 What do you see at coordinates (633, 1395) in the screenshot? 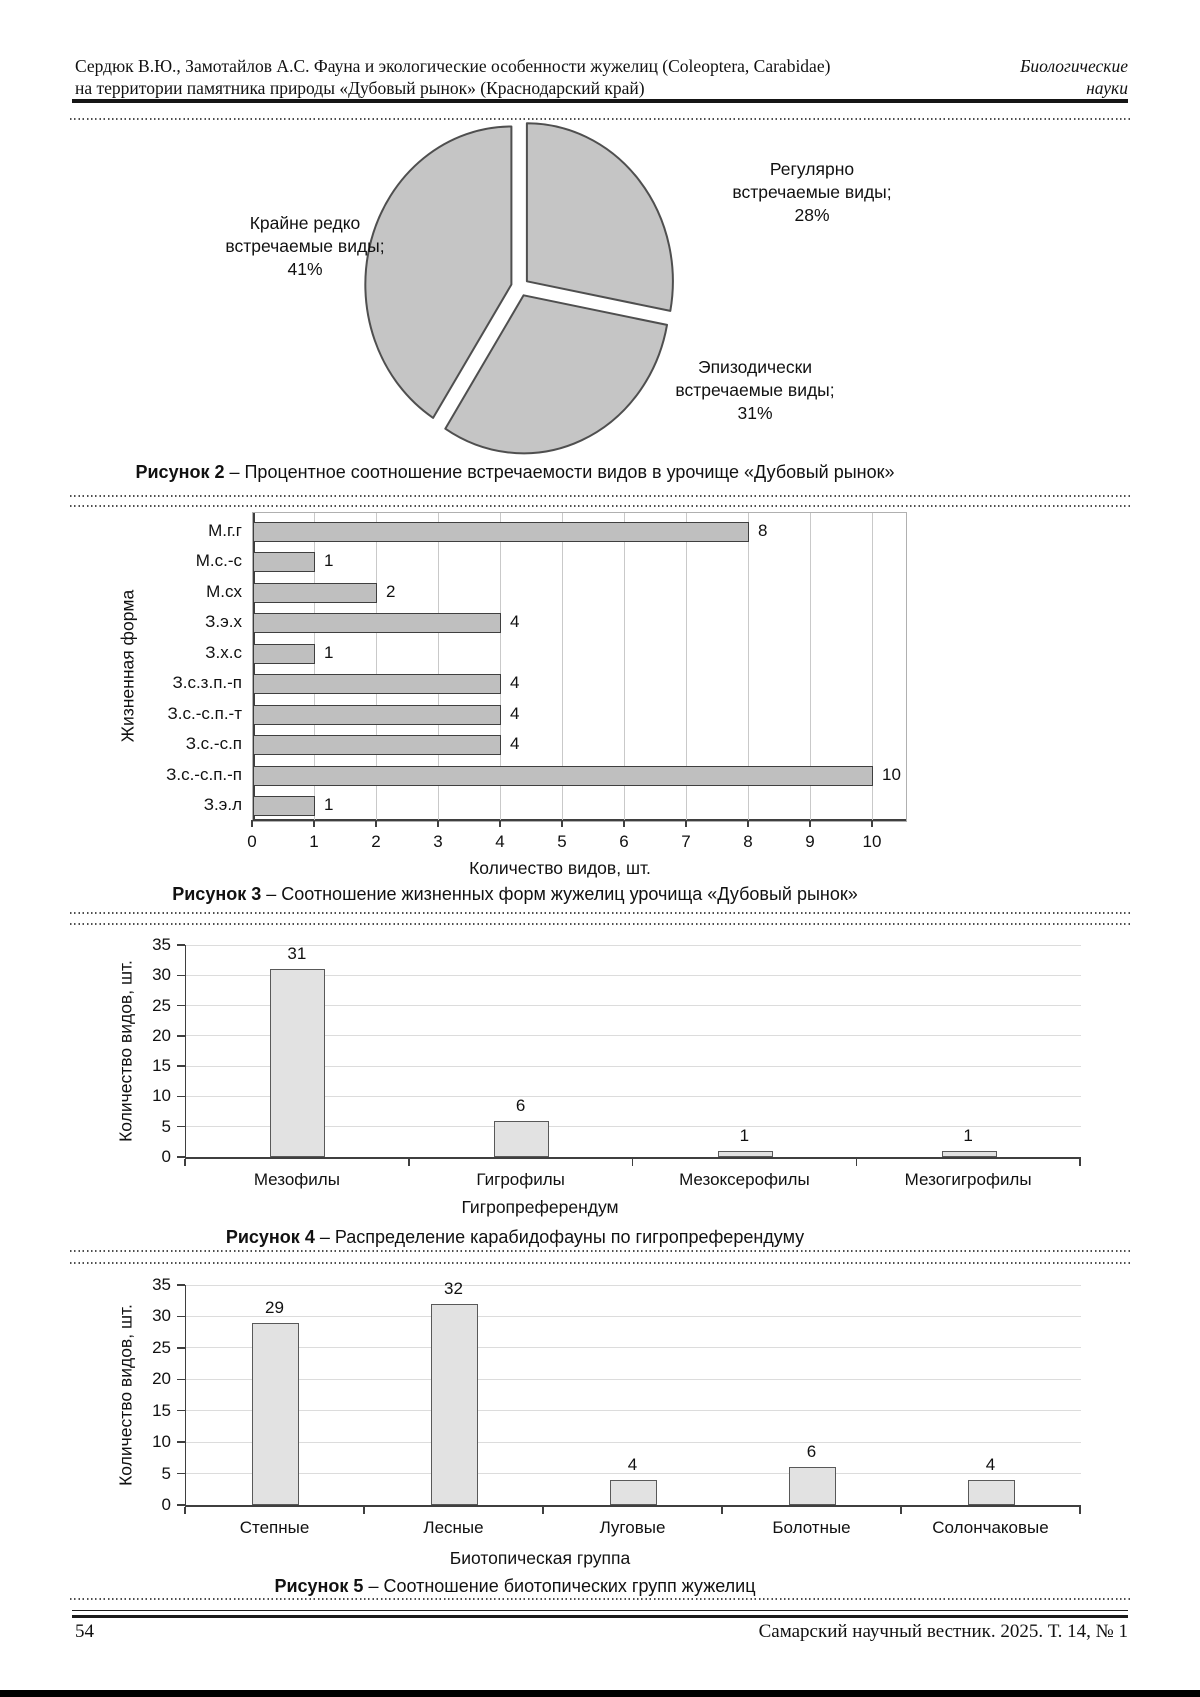
I see `figure5-plot-area` at bounding box center [633, 1395].